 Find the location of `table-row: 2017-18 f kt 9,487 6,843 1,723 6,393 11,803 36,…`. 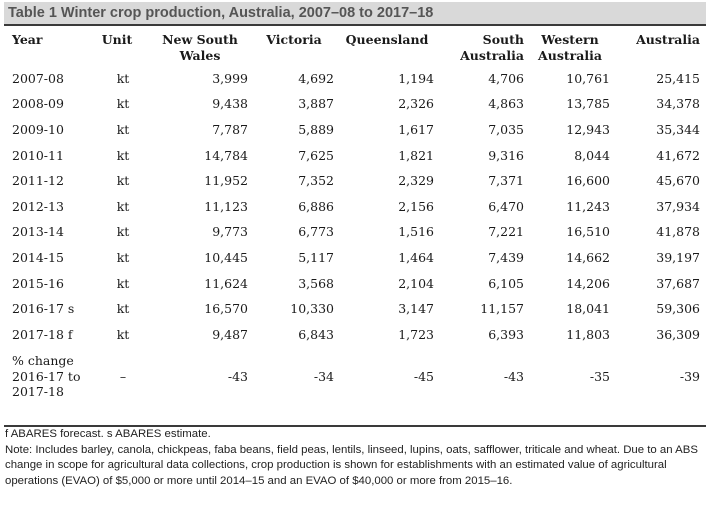

table-row: 2017-18 f kt 9,487 6,843 1,723 6,393 11,803 36,… is located at coordinates (355, 335).